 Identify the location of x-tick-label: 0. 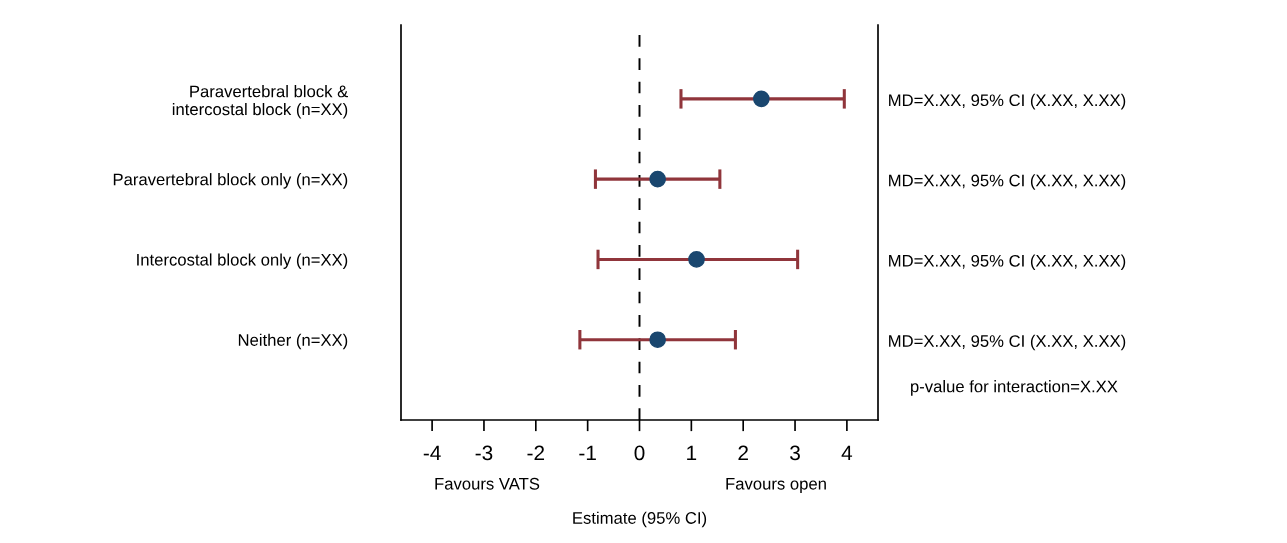
(639, 453).